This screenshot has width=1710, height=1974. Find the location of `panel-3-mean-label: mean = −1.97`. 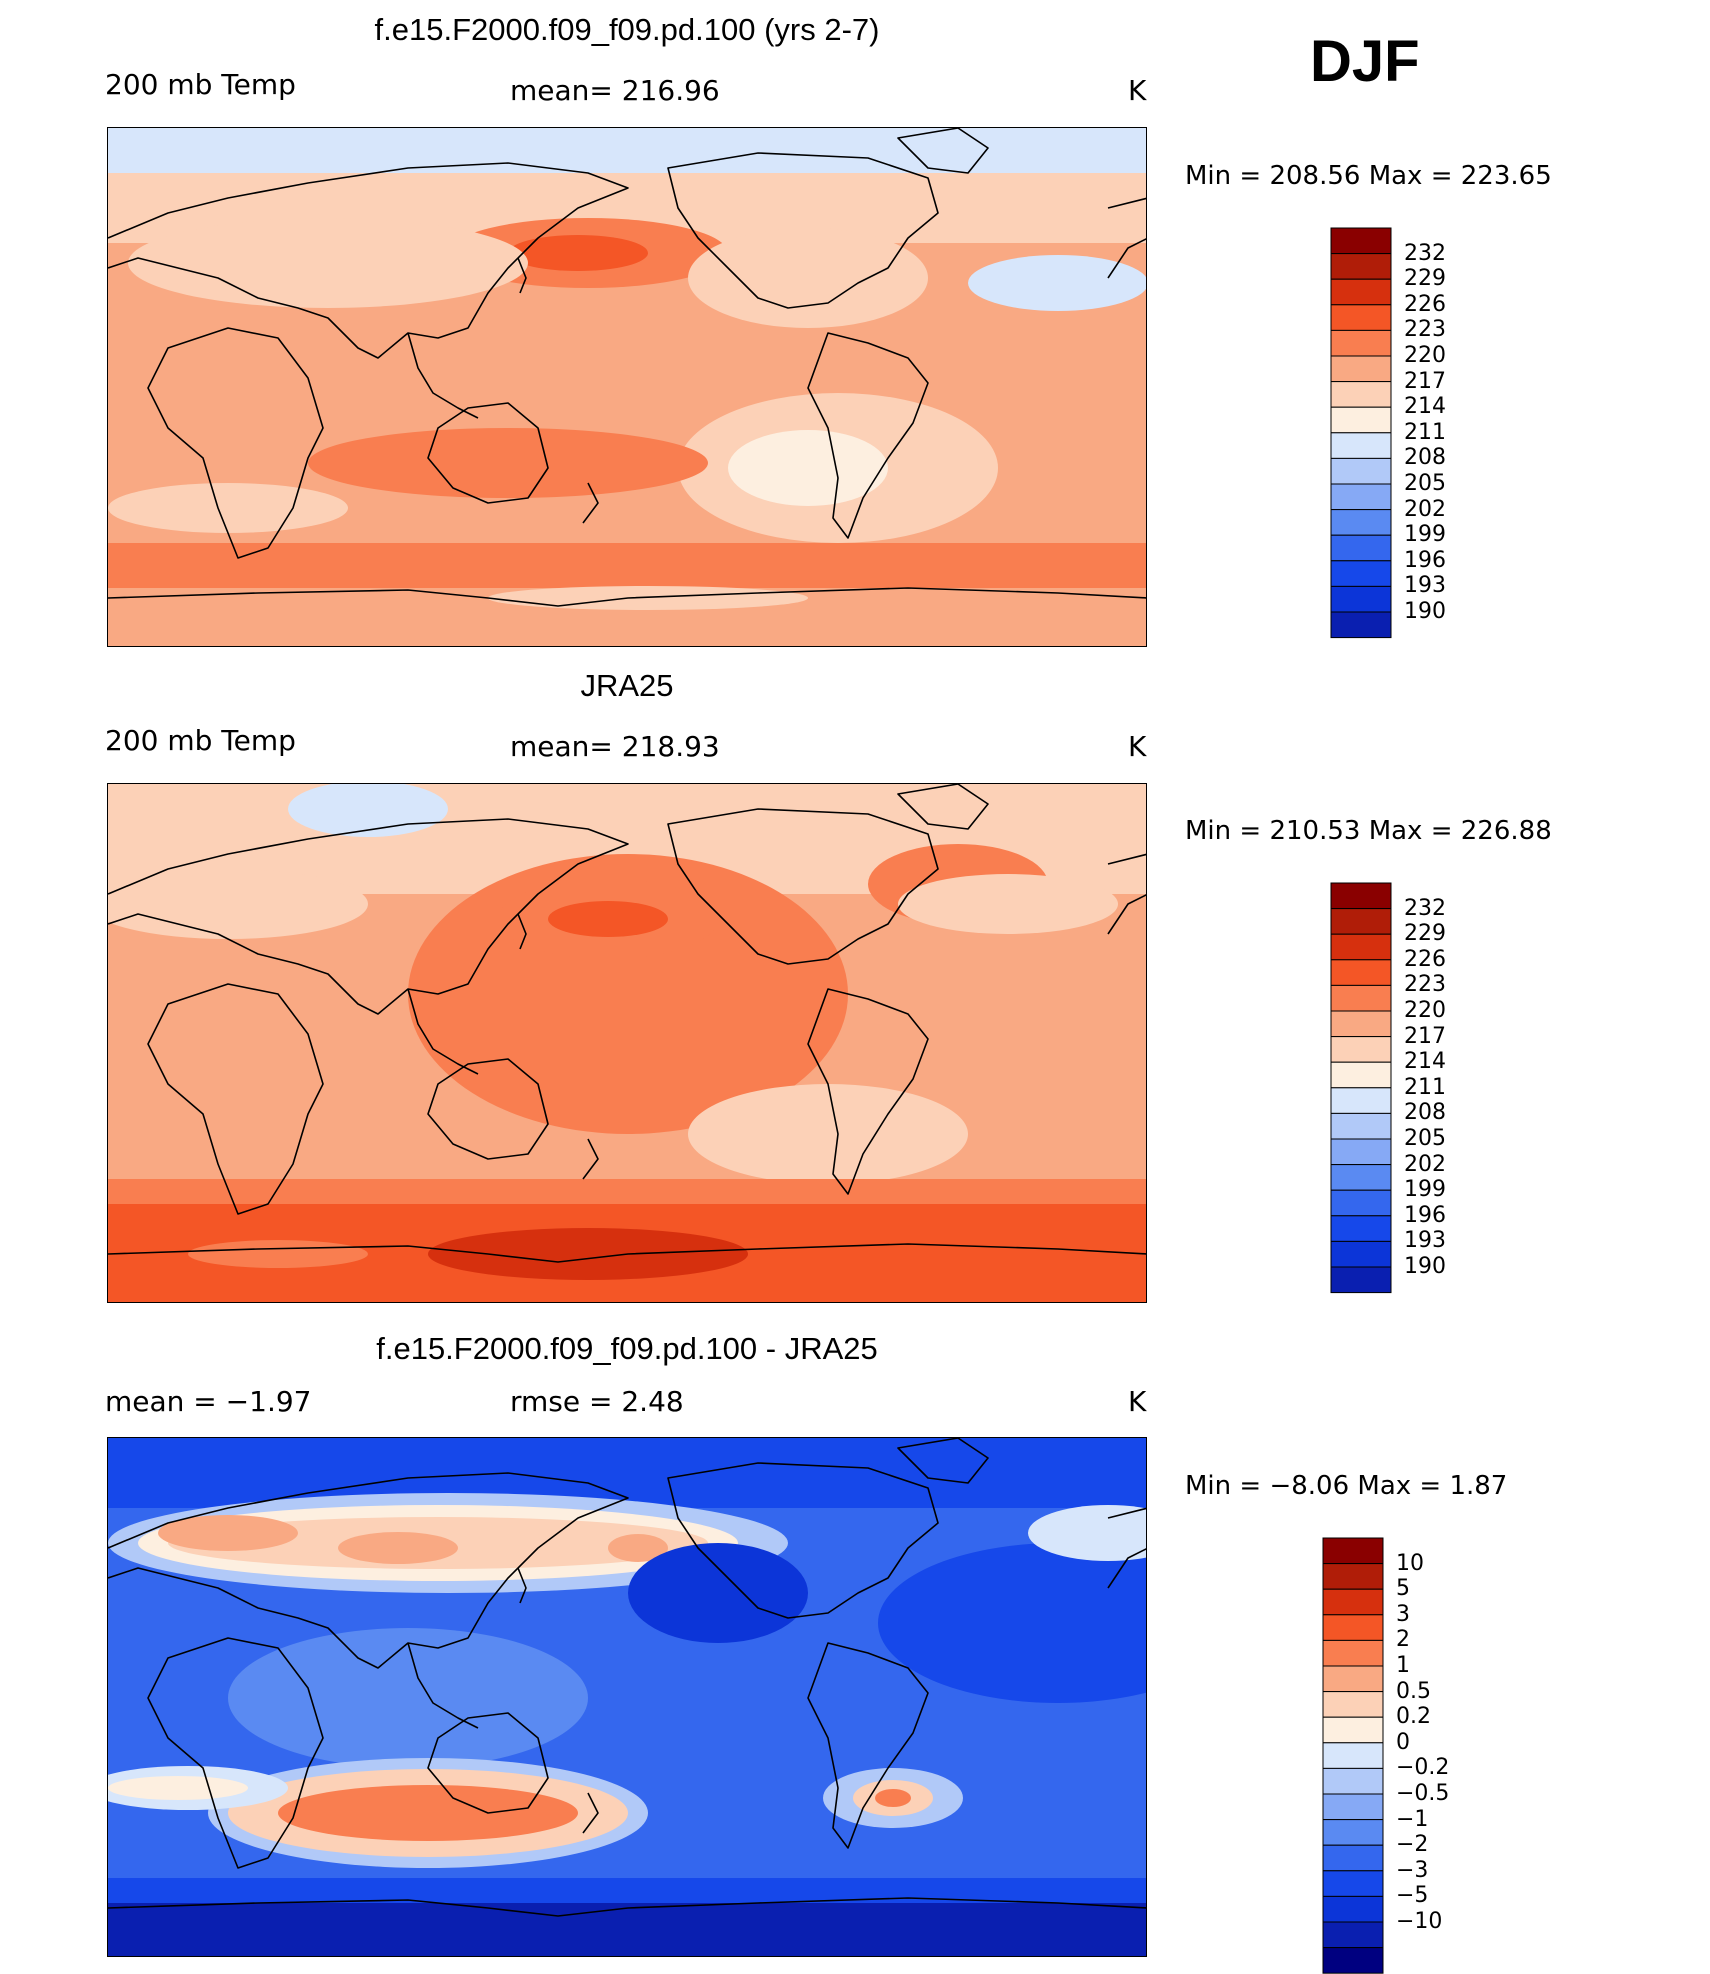

panel-3-mean-label: mean = −1.97 is located at coordinates (208, 1401).